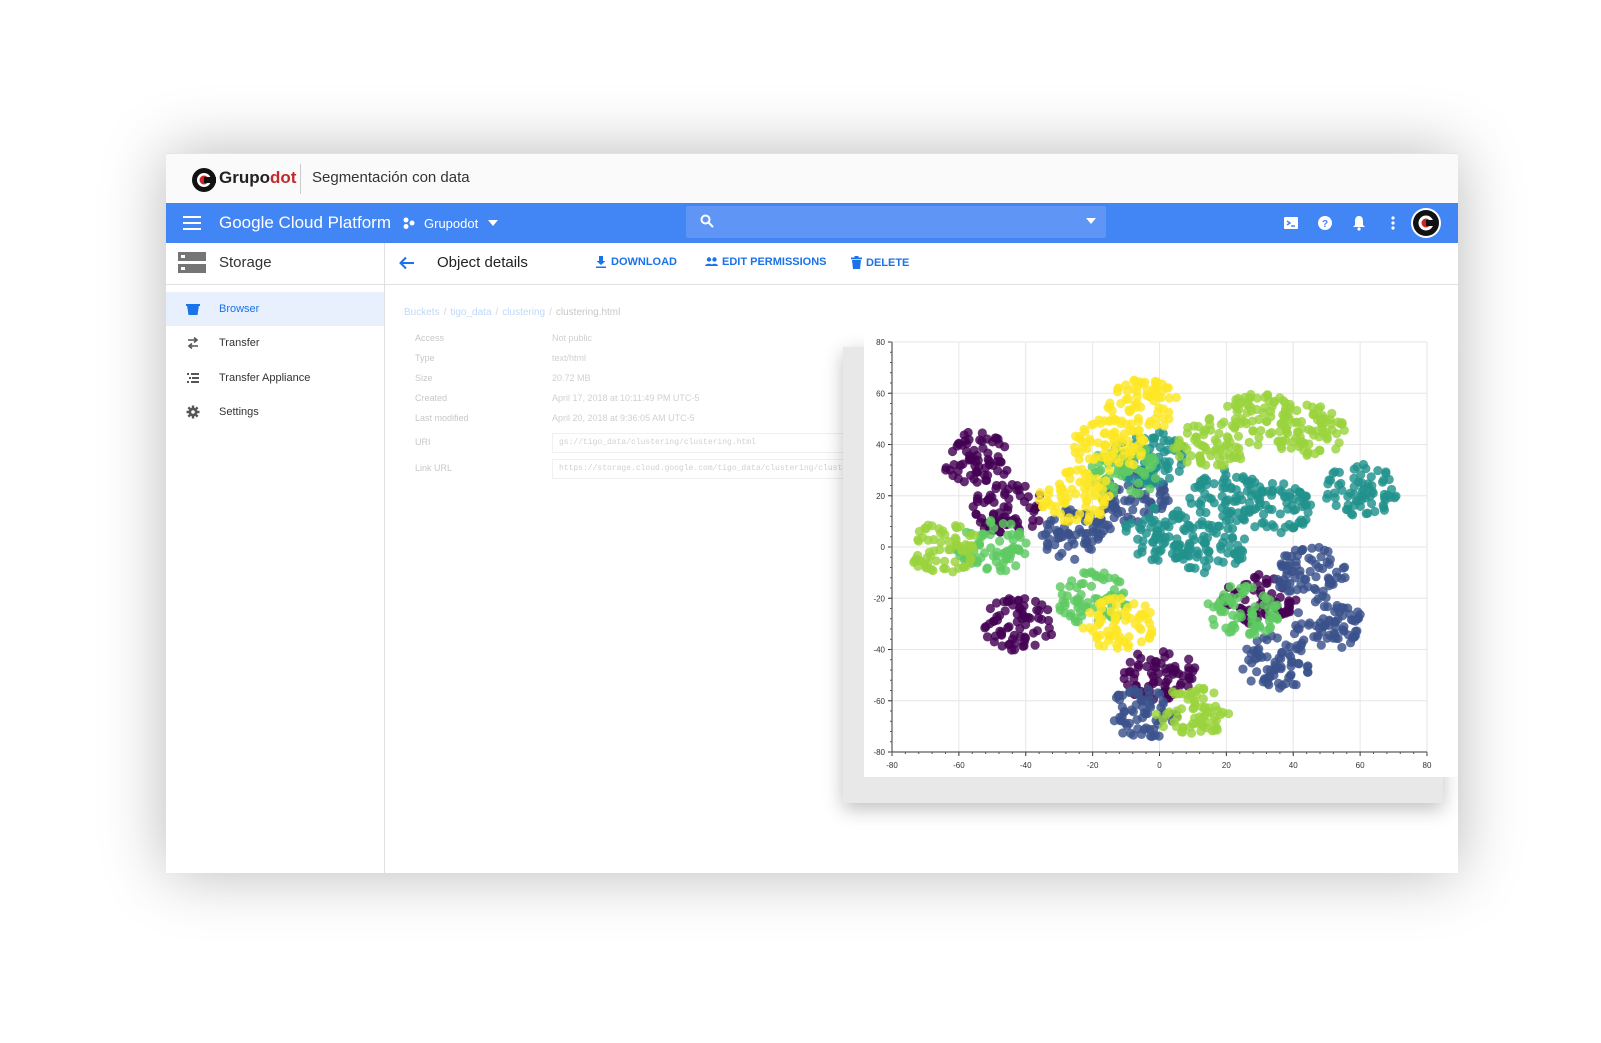  I want to click on delete-button: DELETE, so click(880, 262).